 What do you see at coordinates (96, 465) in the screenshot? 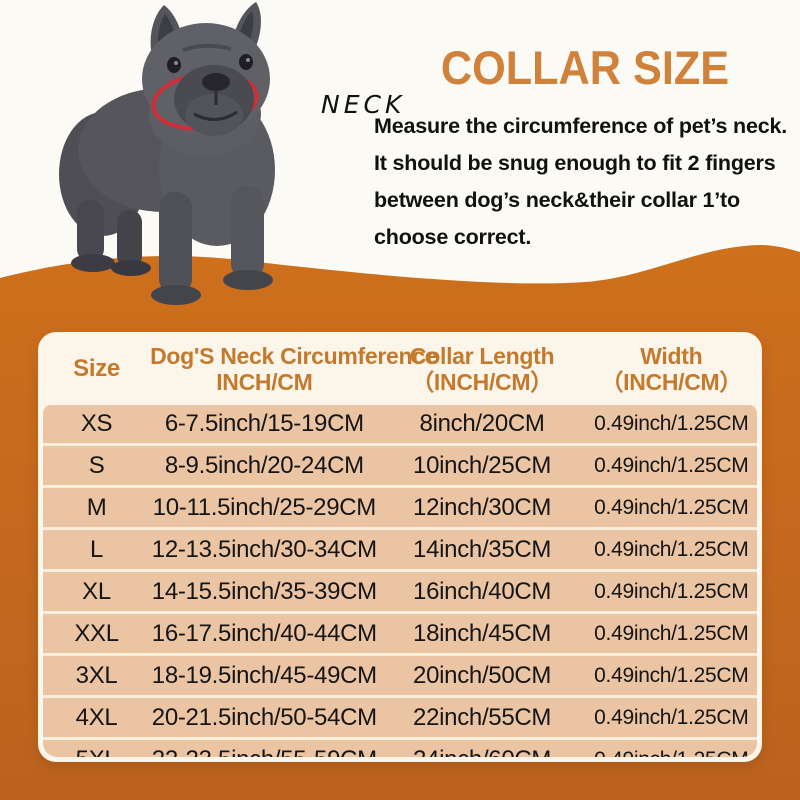
I see `row-size: S` at bounding box center [96, 465].